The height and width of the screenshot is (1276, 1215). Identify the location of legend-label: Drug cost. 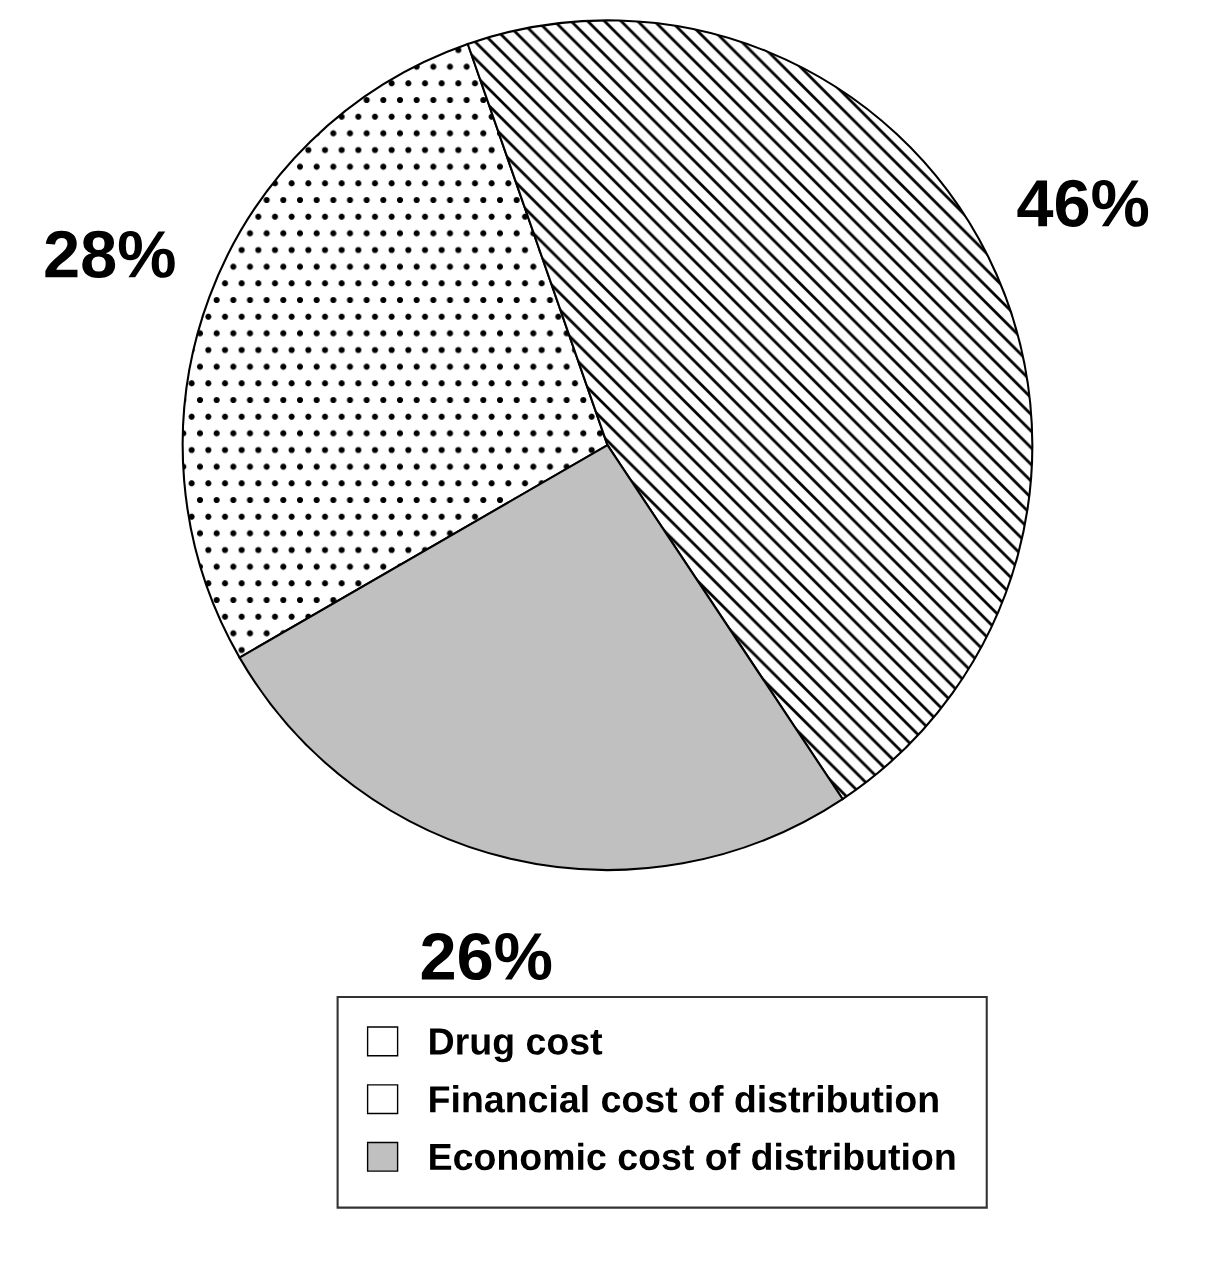
(516, 1045).